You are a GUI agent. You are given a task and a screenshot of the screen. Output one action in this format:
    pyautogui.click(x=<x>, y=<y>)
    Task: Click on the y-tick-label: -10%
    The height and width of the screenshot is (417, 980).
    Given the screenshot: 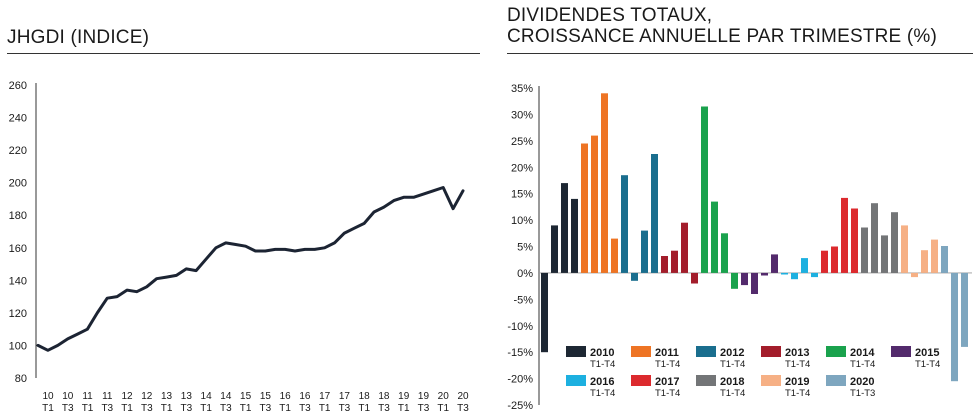 What is the action you would take?
    pyautogui.click(x=520, y=327)
    